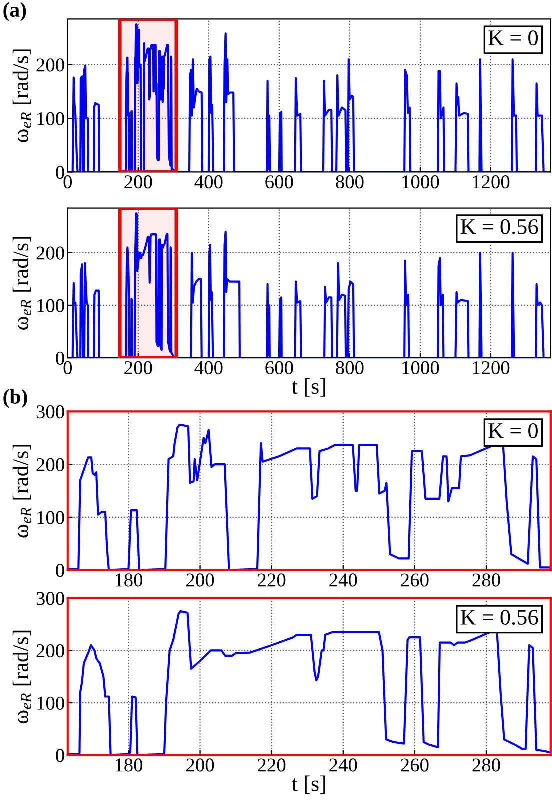 This screenshot has width=552, height=801. What do you see at coordinates (16, 398) in the screenshot?
I see `text: (b)` at bounding box center [16, 398].